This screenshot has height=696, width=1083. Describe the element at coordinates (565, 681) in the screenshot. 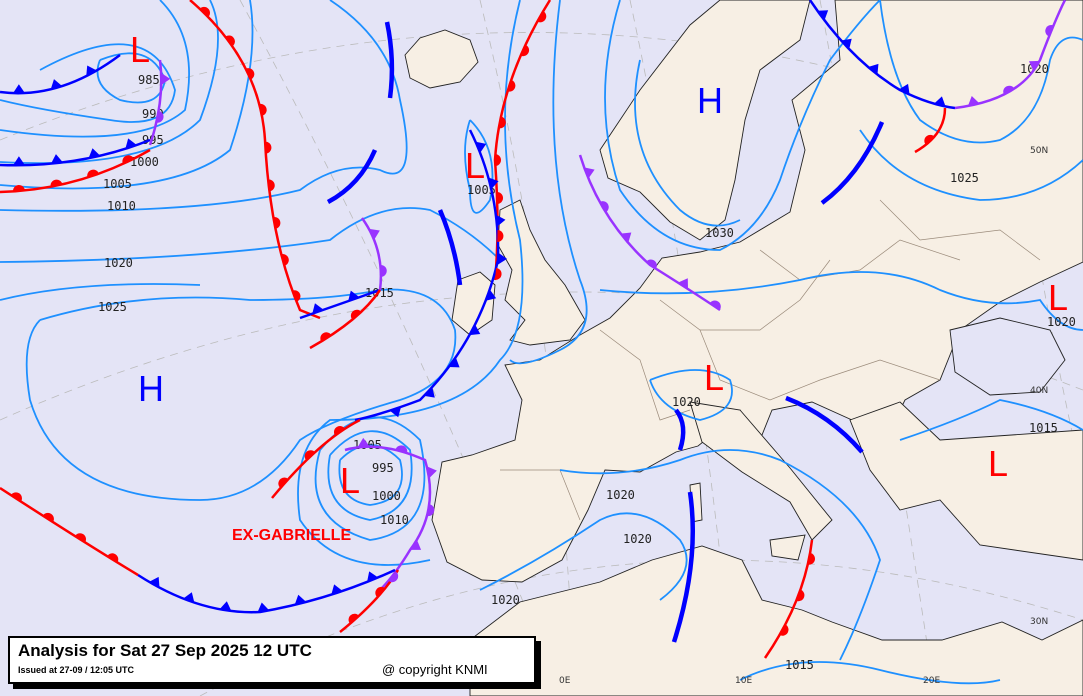

I see `lon-label: 0E` at that location.